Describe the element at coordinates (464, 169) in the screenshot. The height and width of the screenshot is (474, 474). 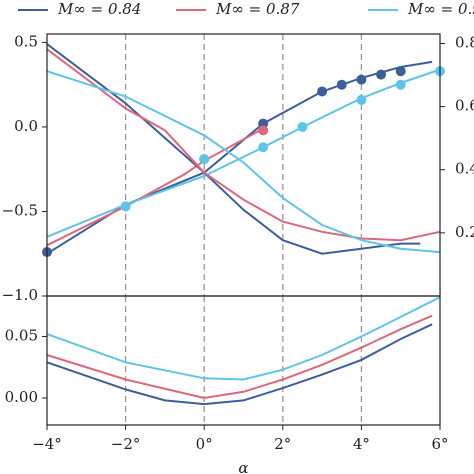
I see `y2-tick-label: 0.4` at that location.